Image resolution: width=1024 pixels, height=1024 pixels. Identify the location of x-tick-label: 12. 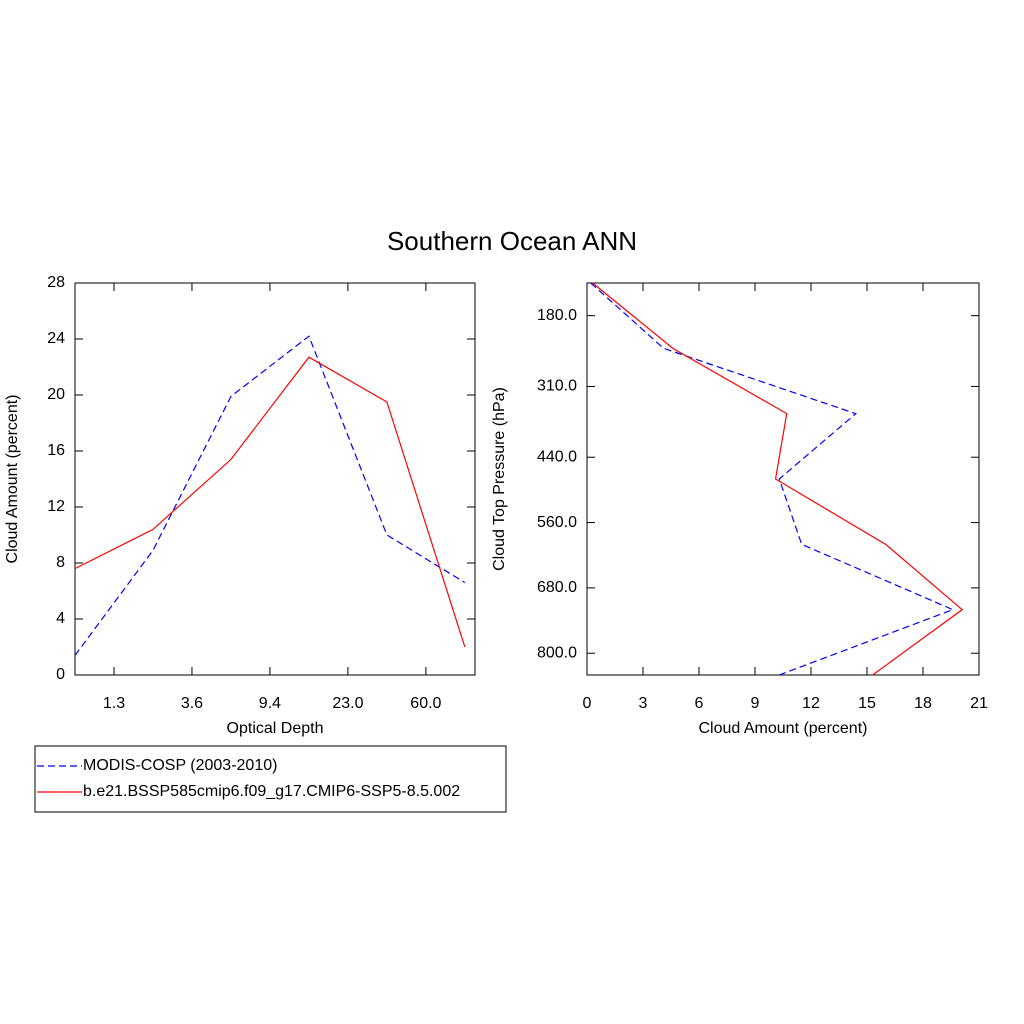
(811, 703).